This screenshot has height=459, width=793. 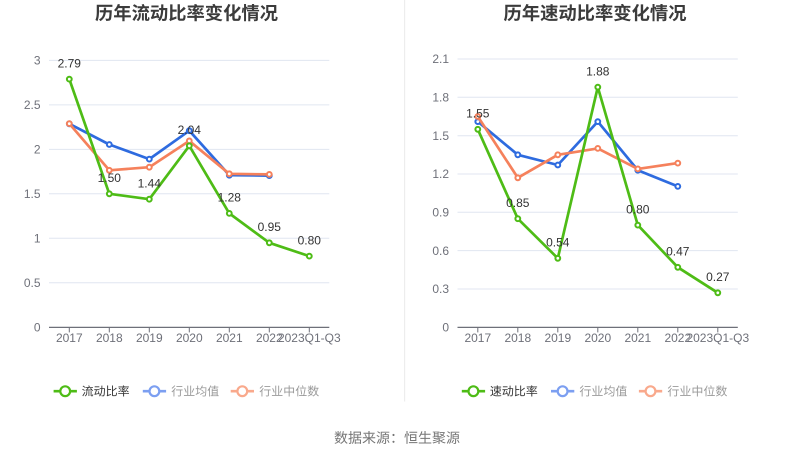 What do you see at coordinates (718, 277) in the screenshot?
I see `svg-text: 0.27` at bounding box center [718, 277].